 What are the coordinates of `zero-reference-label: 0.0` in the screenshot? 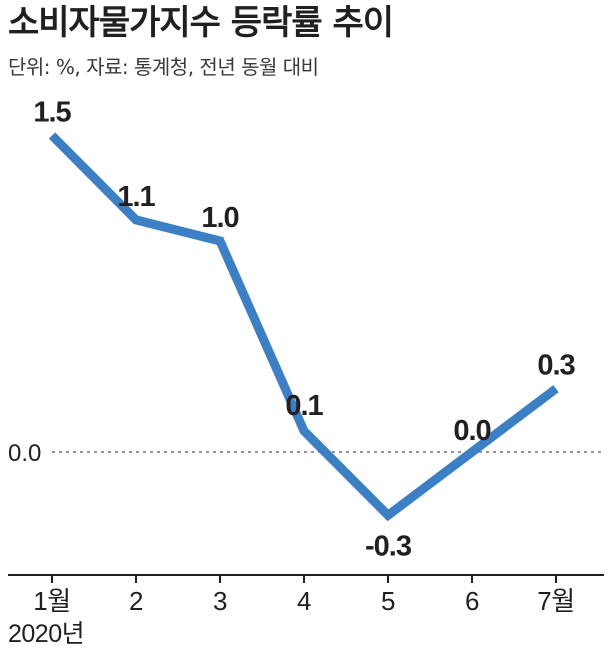 It's located at (24, 453).